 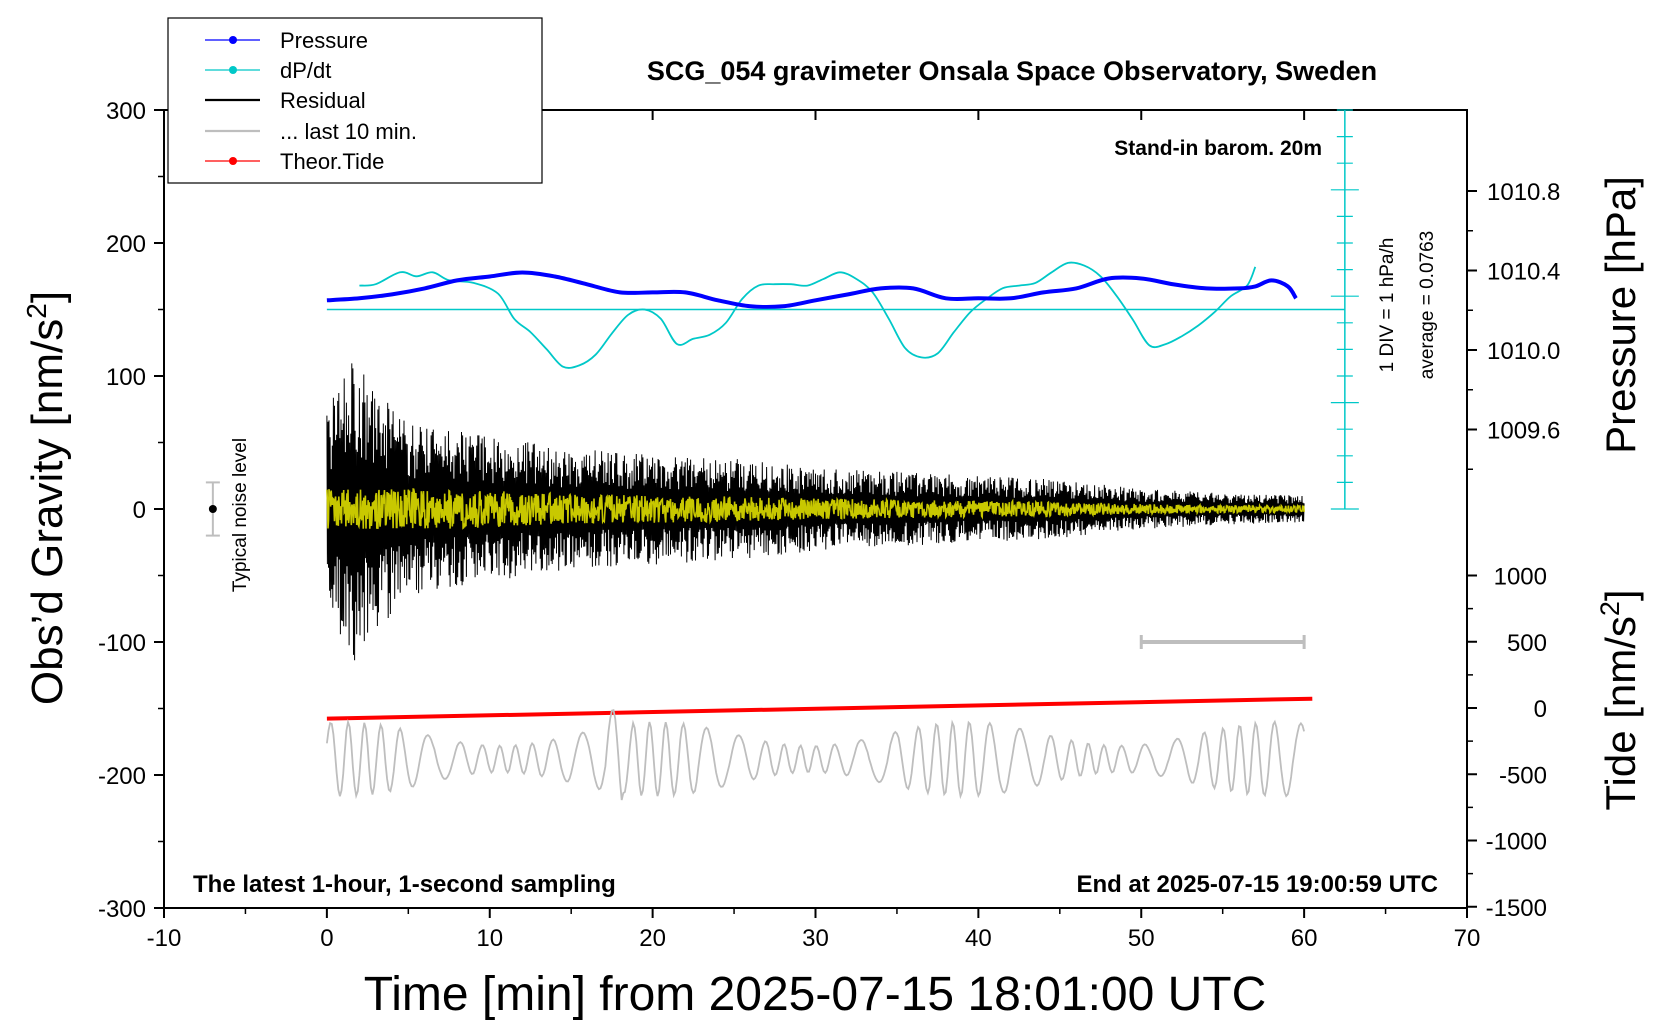 I want to click on filtered-residual-series, so click(x=815, y=509).